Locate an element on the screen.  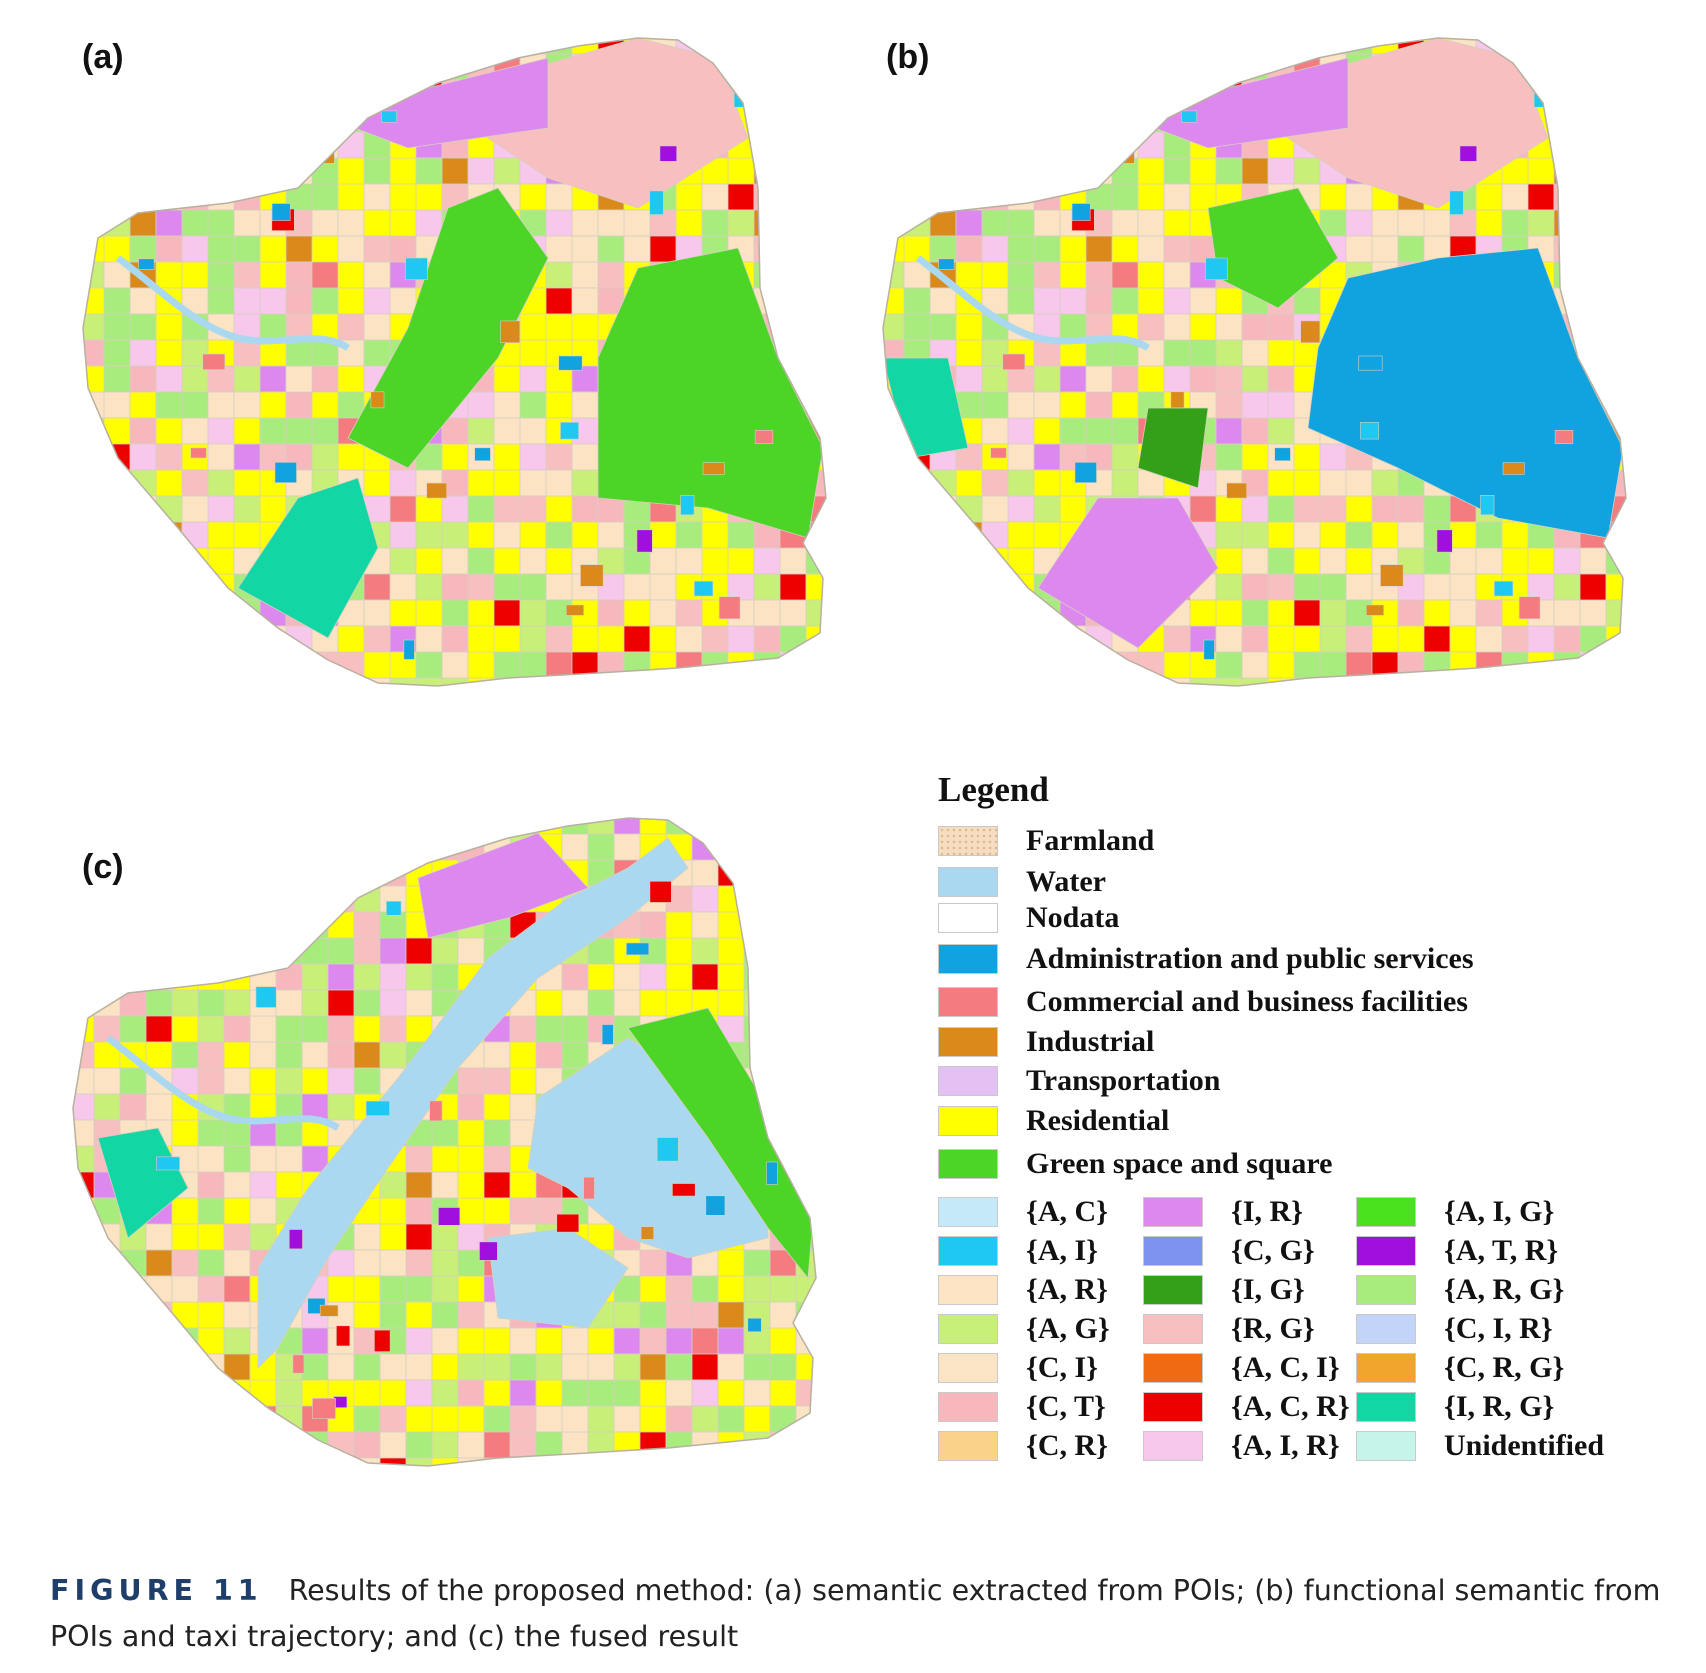
legend-item-commercial: Commercial and business facilities is located at coordinates (1203, 1002).